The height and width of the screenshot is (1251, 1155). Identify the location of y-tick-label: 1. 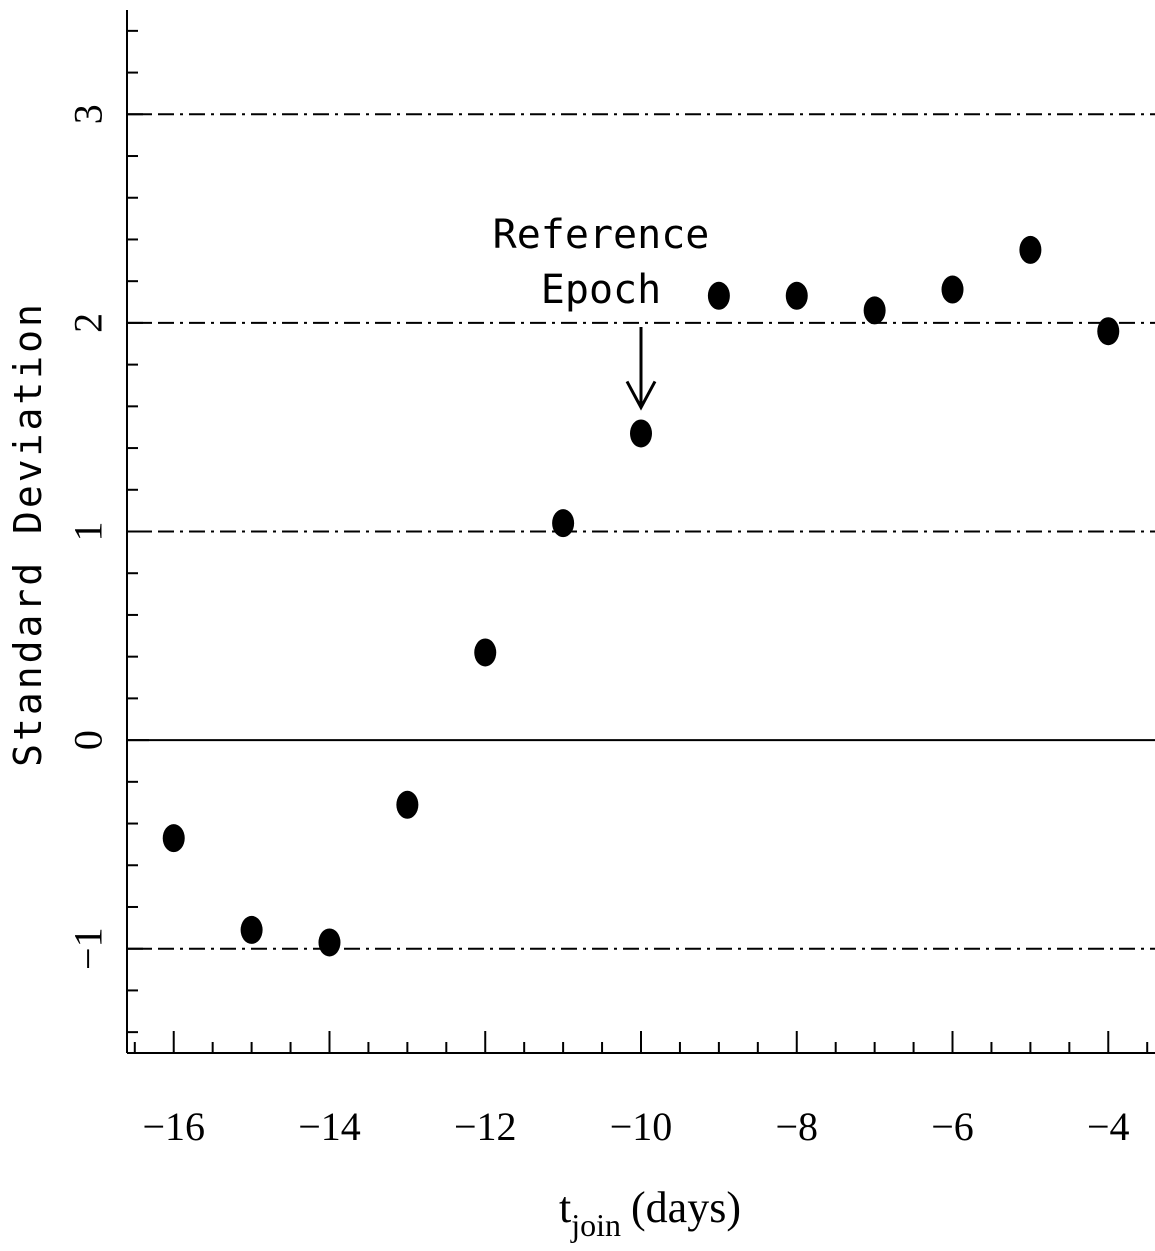
(88, 532).